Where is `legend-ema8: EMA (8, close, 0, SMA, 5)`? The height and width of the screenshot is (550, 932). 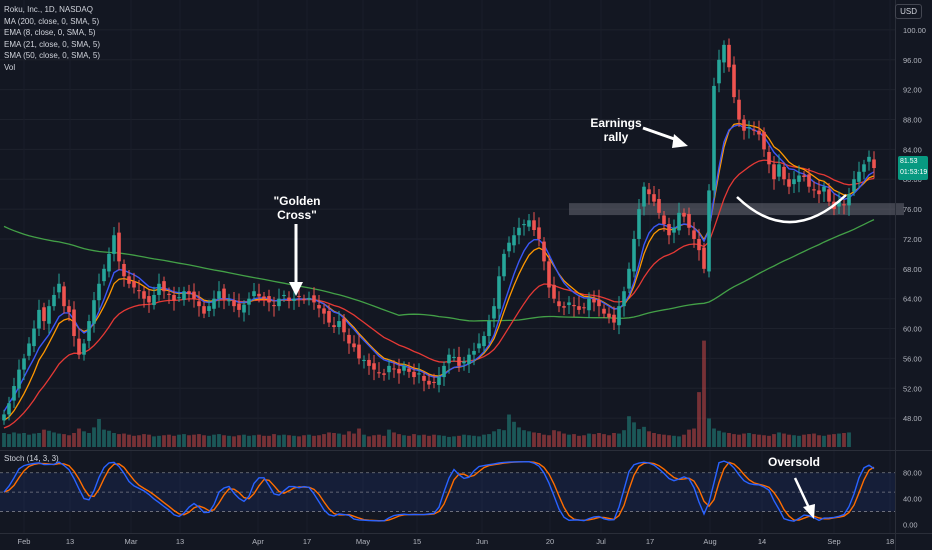
legend-ema8: EMA (8, close, 0, SMA, 5) is located at coordinates (50, 33).